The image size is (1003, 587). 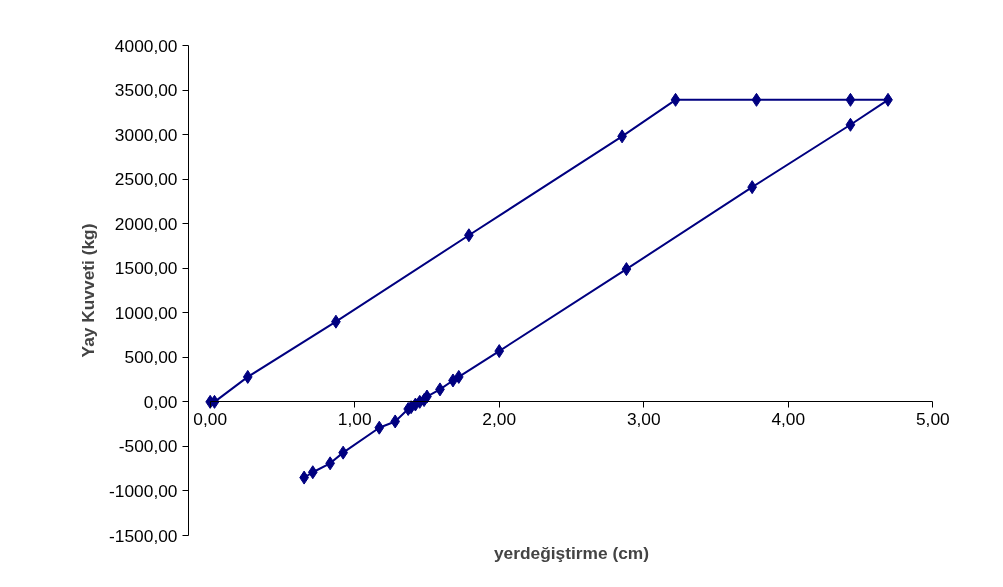 What do you see at coordinates (571, 552) in the screenshot?
I see `x-axis-title: yerdeğiştirme (cm)` at bounding box center [571, 552].